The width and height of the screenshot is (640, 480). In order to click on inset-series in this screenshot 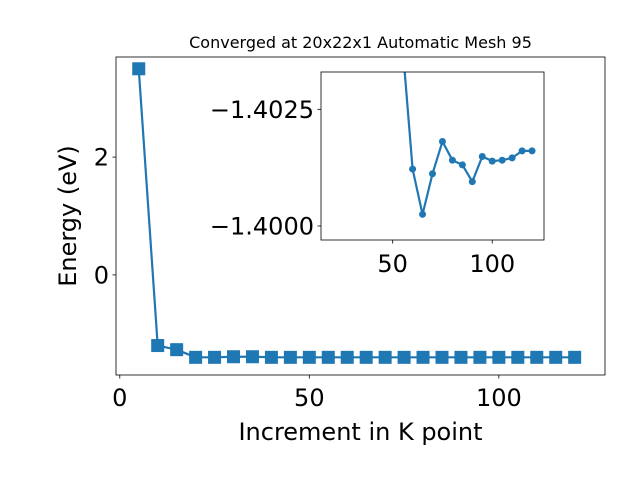, I will do `click(469, 145)`.